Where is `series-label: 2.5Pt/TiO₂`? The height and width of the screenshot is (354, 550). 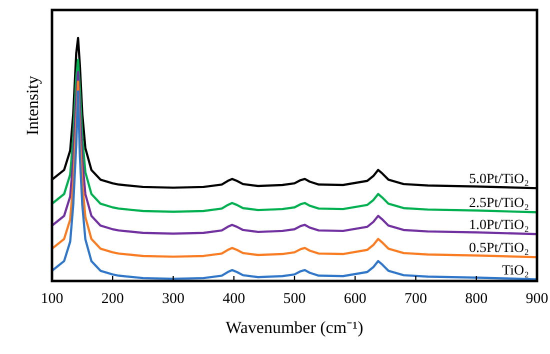
series-label: 2.5Pt/TiO₂ is located at coordinates (499, 204).